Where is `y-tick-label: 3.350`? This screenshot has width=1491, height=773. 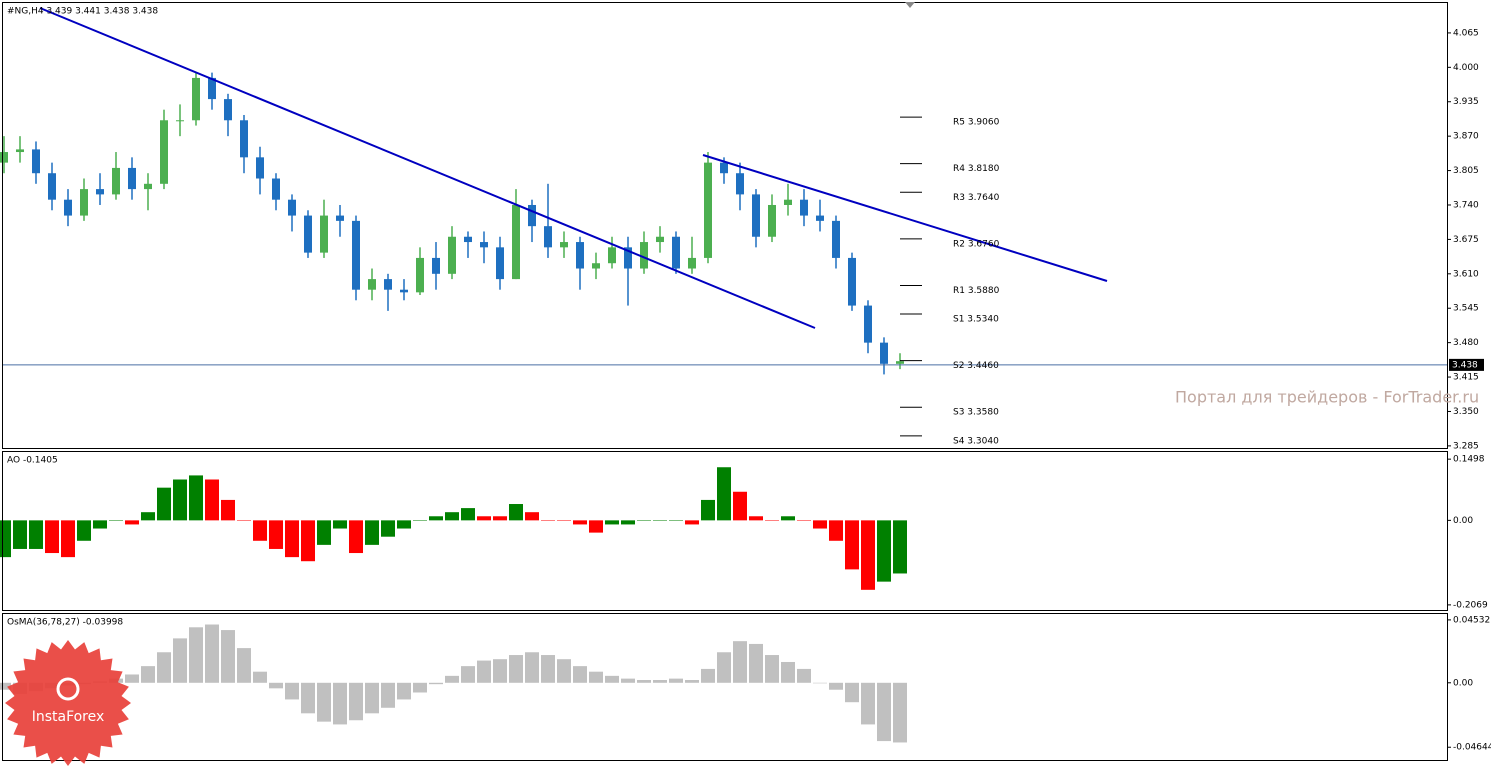
y-tick-label: 3.350 is located at coordinates (1466, 412).